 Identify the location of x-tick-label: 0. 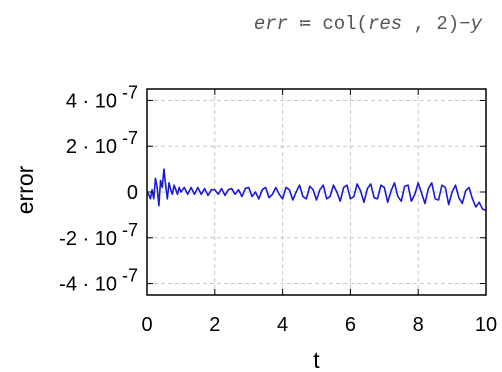
(146, 325).